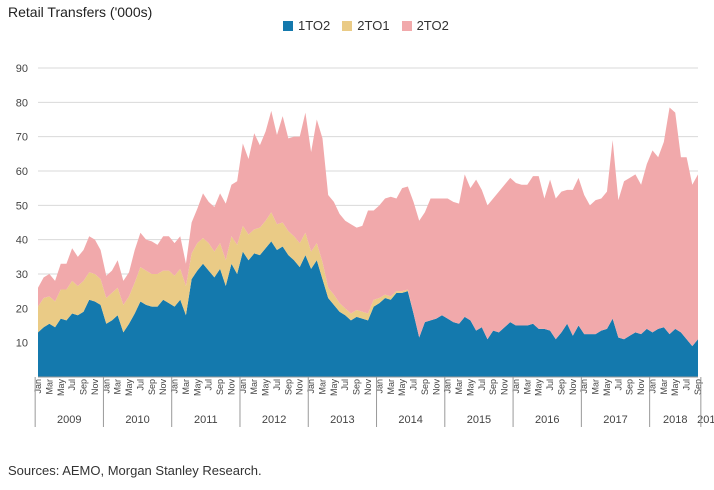  What do you see at coordinates (342, 420) in the screenshot?
I see `year-label: 2013` at bounding box center [342, 420].